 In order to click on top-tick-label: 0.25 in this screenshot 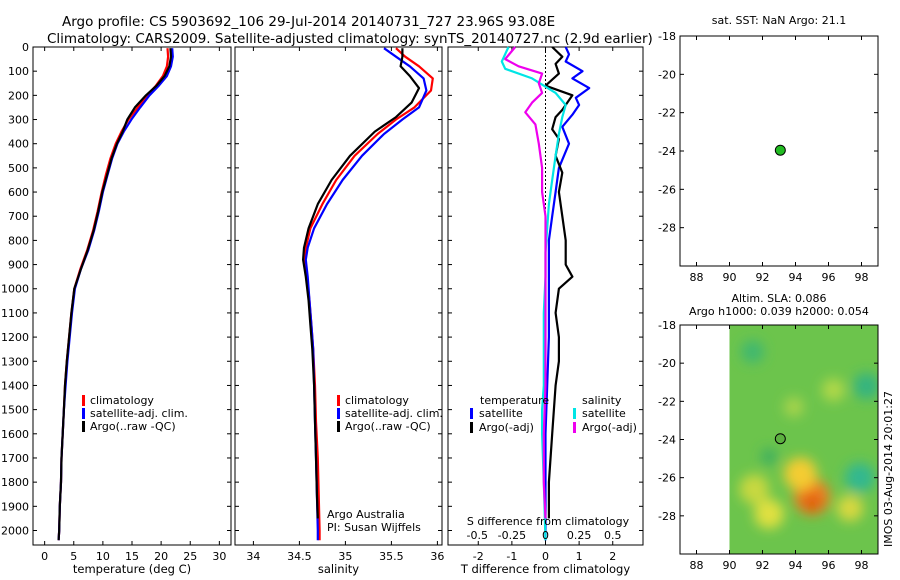, I will do `click(579, 535)`.